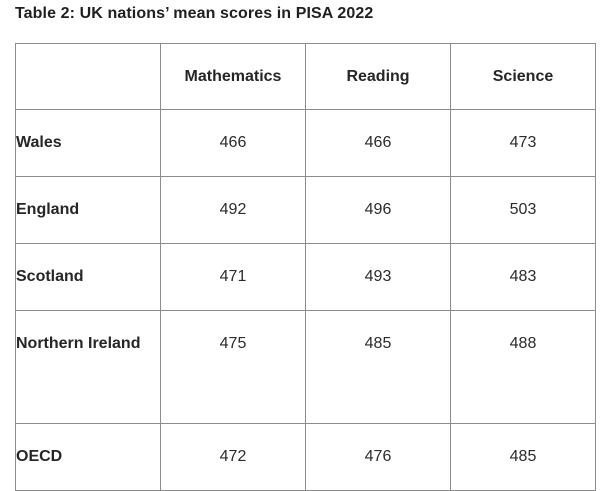 The image size is (601, 491). What do you see at coordinates (523, 143) in the screenshot?
I see `cell-wales-science: 473` at bounding box center [523, 143].